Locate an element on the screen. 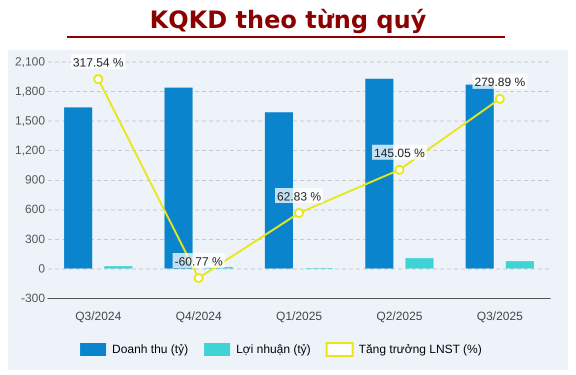 This screenshot has width=576, height=375. legend-label: Doanh thu (tỷ) is located at coordinates (150, 349).